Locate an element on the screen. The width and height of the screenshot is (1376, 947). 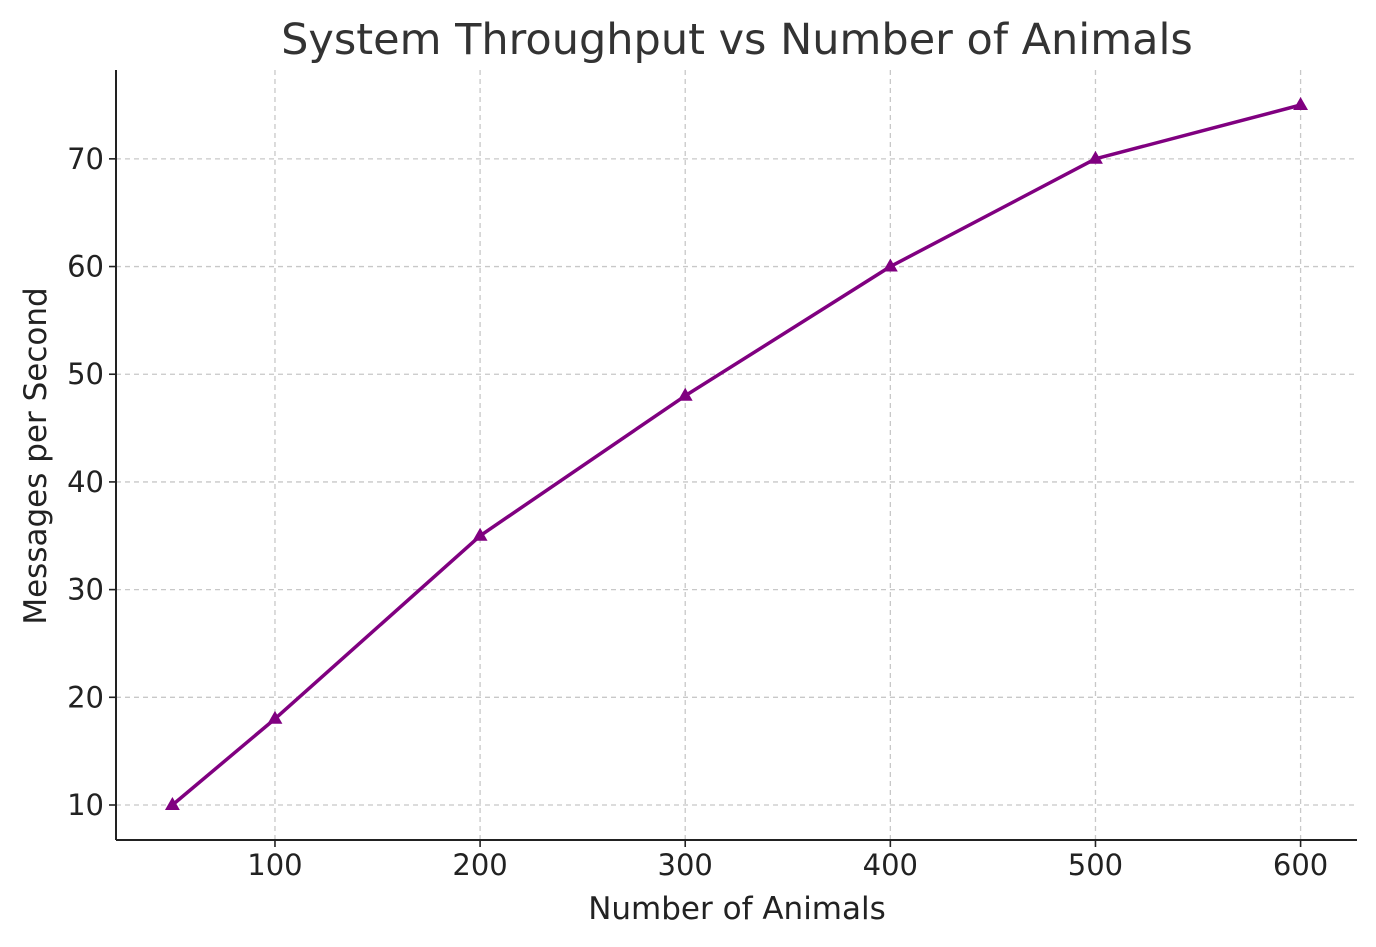
y-axis-label: Messages per Second is located at coordinates (36, 455).